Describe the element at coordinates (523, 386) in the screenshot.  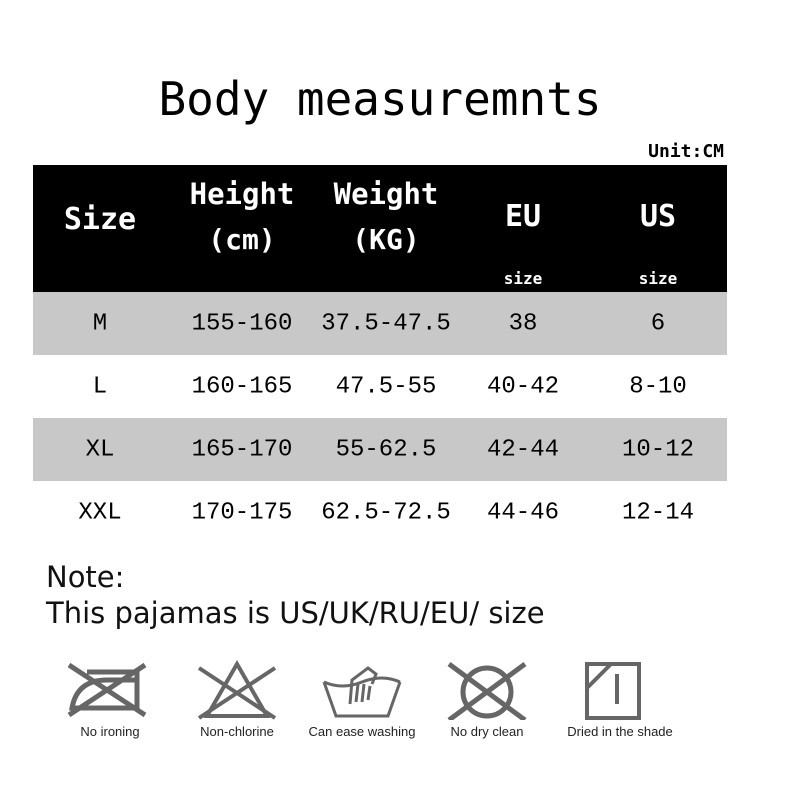
I see `cell-eu: 40-42` at that location.